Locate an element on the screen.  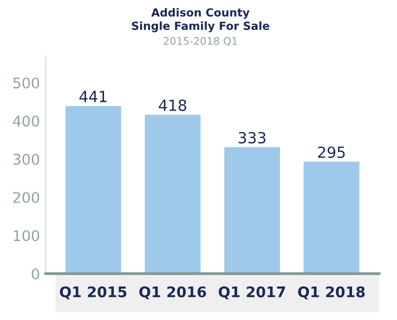
chart-subtitle: 2015-2018 Q1 is located at coordinates (200, 41).